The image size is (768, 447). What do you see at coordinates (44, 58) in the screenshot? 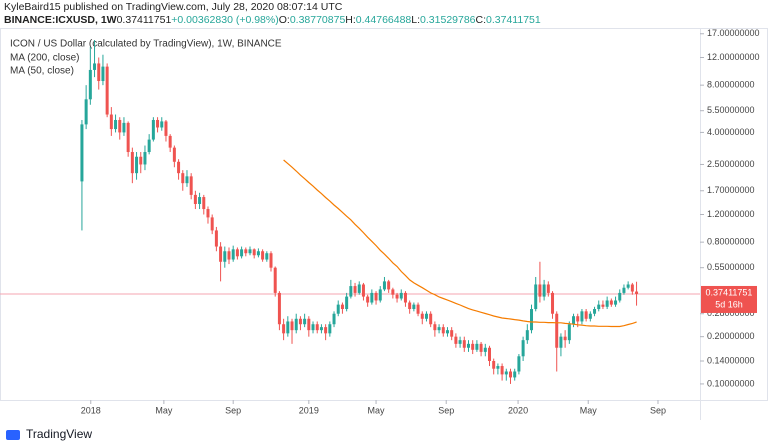
I see `indicator-label: MA (200, close)` at bounding box center [44, 58].